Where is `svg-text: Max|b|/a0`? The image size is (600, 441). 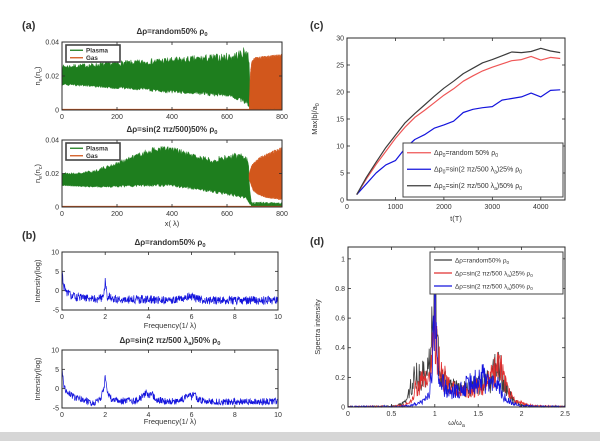 svg-text: Max|b|/a0 is located at coordinates (315, 119).